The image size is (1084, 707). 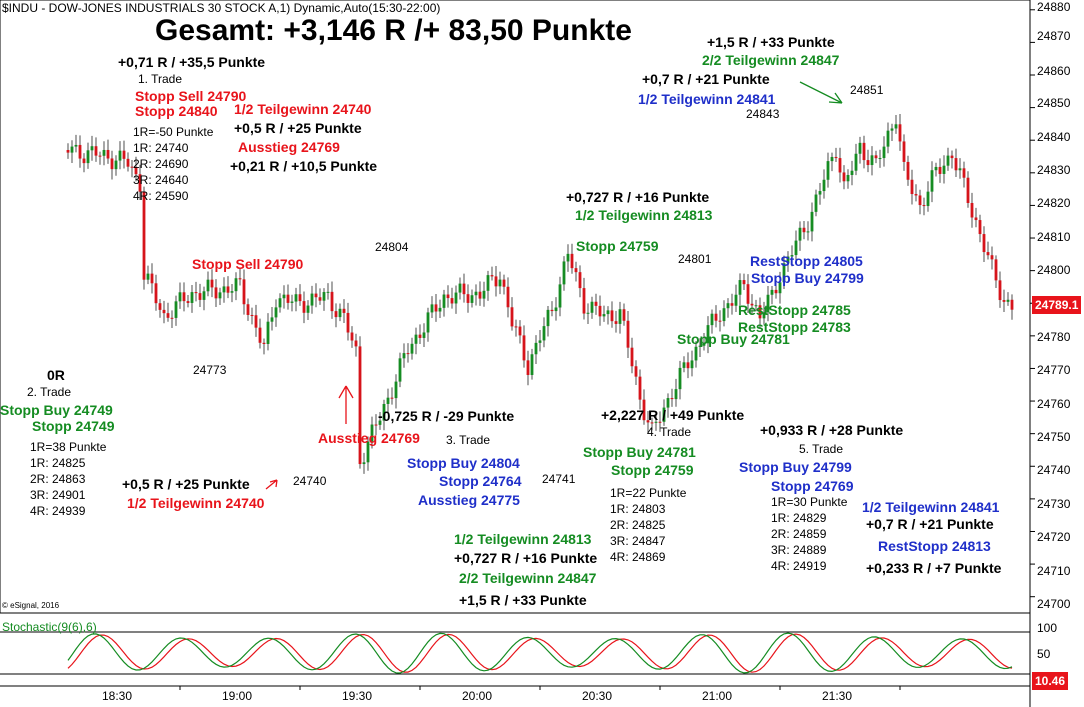 What do you see at coordinates (794, 327) in the screenshot?
I see `annotation: RestStopp 24783` at bounding box center [794, 327].